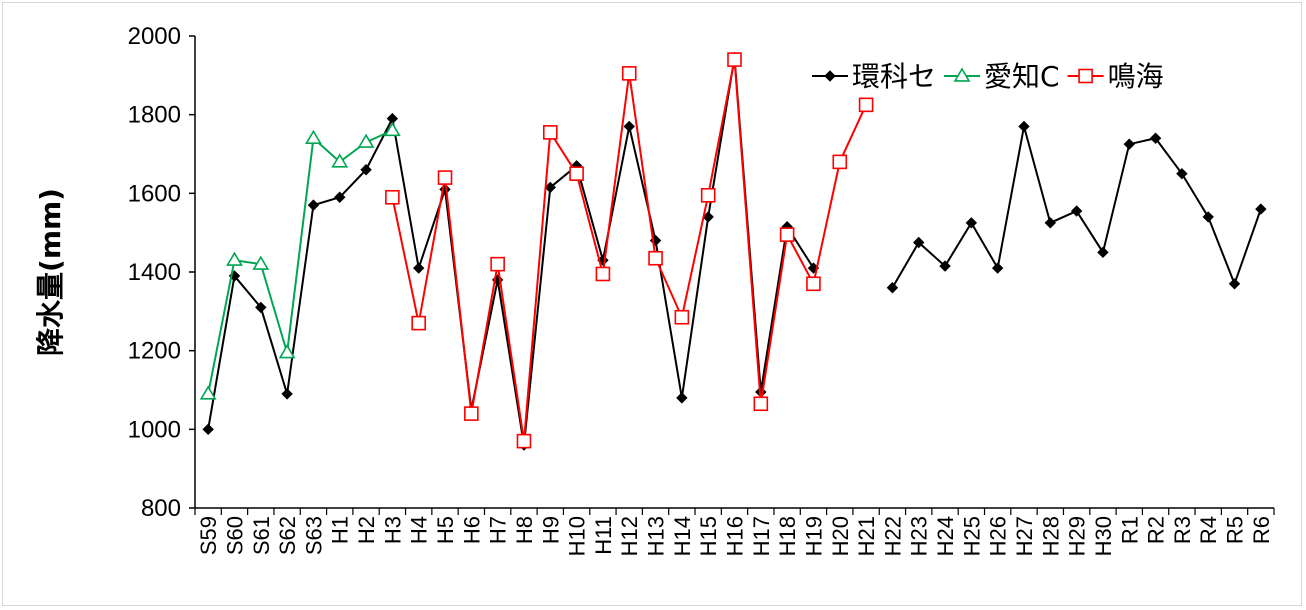  Describe the element at coordinates (892, 536) in the screenshot. I see `x-tick-label: H22` at that location.